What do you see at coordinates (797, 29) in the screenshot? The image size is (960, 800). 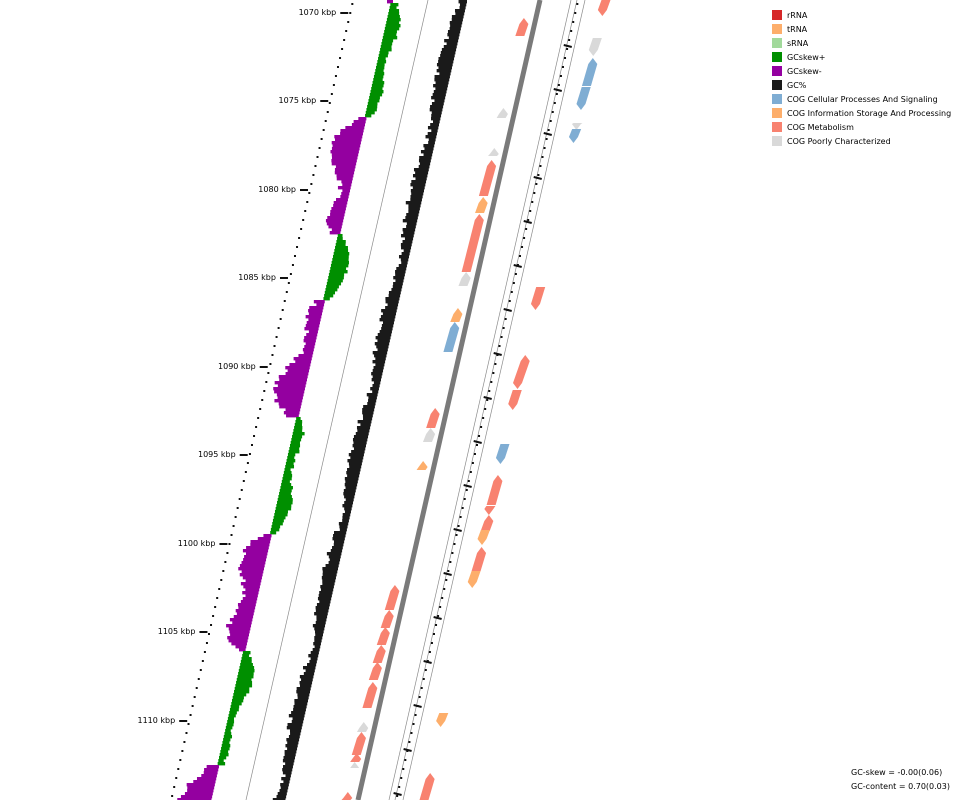 I see `legend-label-trna: tRNA` at bounding box center [797, 29].